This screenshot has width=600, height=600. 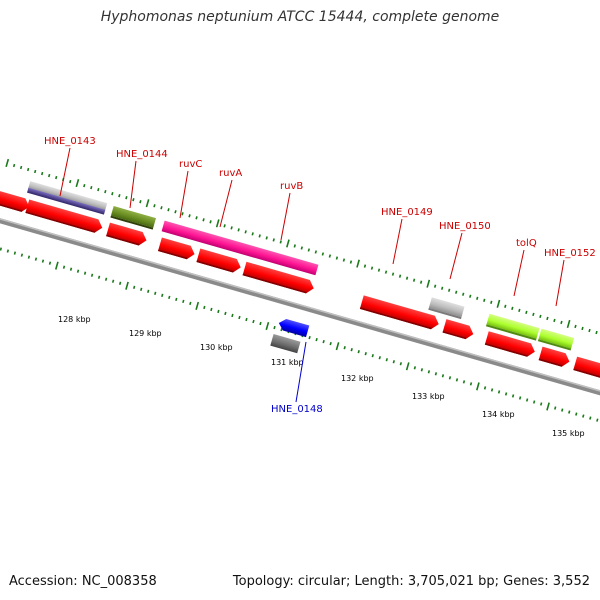 What do you see at coordinates (446, 308) in the screenshot?
I see `feature-hne0150-block` at bounding box center [446, 308].